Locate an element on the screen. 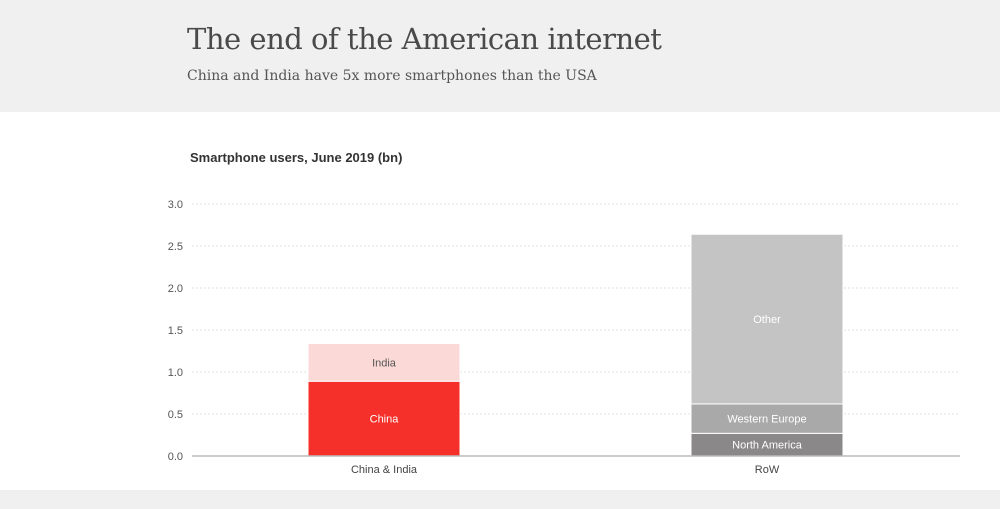  segment-label: India is located at coordinates (384, 363).